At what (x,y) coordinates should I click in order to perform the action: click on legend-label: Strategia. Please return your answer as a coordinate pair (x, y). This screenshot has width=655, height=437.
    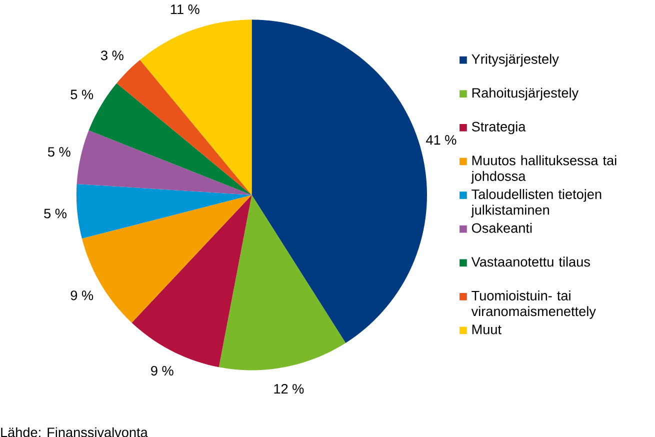
    Looking at the image, I should click on (499, 127).